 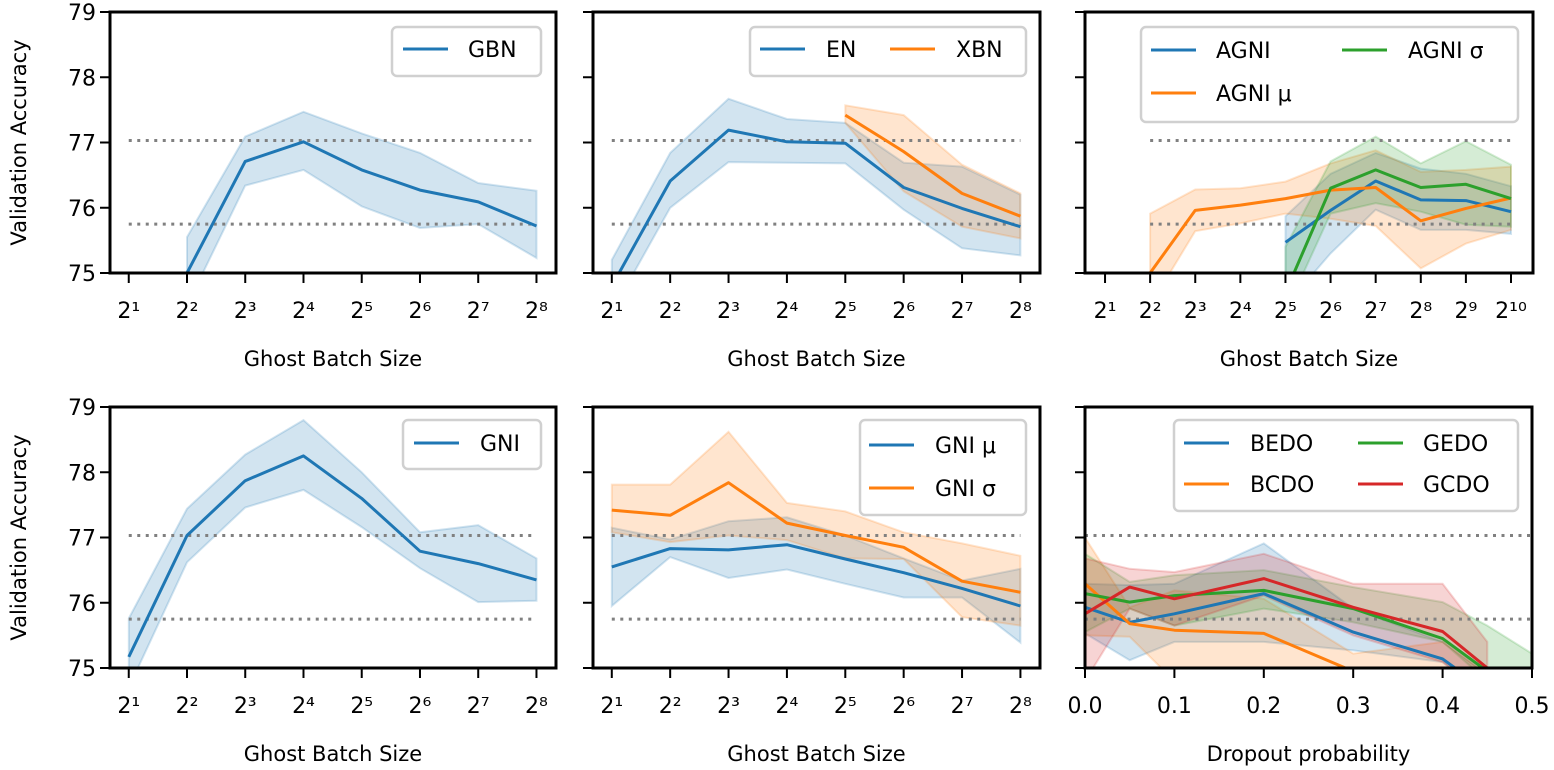 I want to click on legend-label: AGNI, so click(x=1243, y=51).